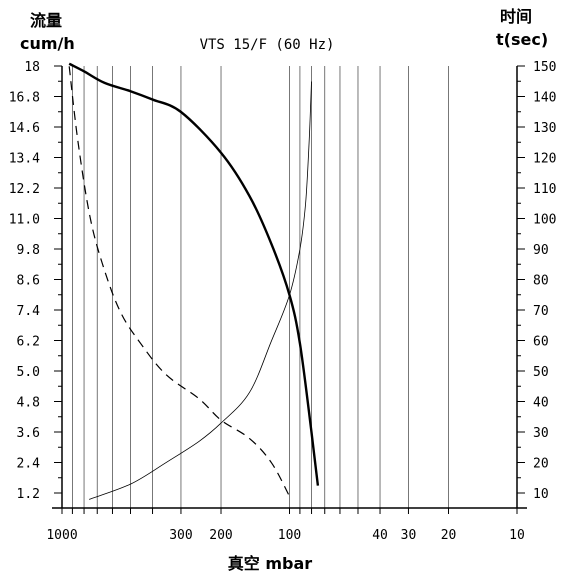  Describe the element at coordinates (24, 189) in the screenshot. I see `y-left-tick-label: 12.2` at that location.